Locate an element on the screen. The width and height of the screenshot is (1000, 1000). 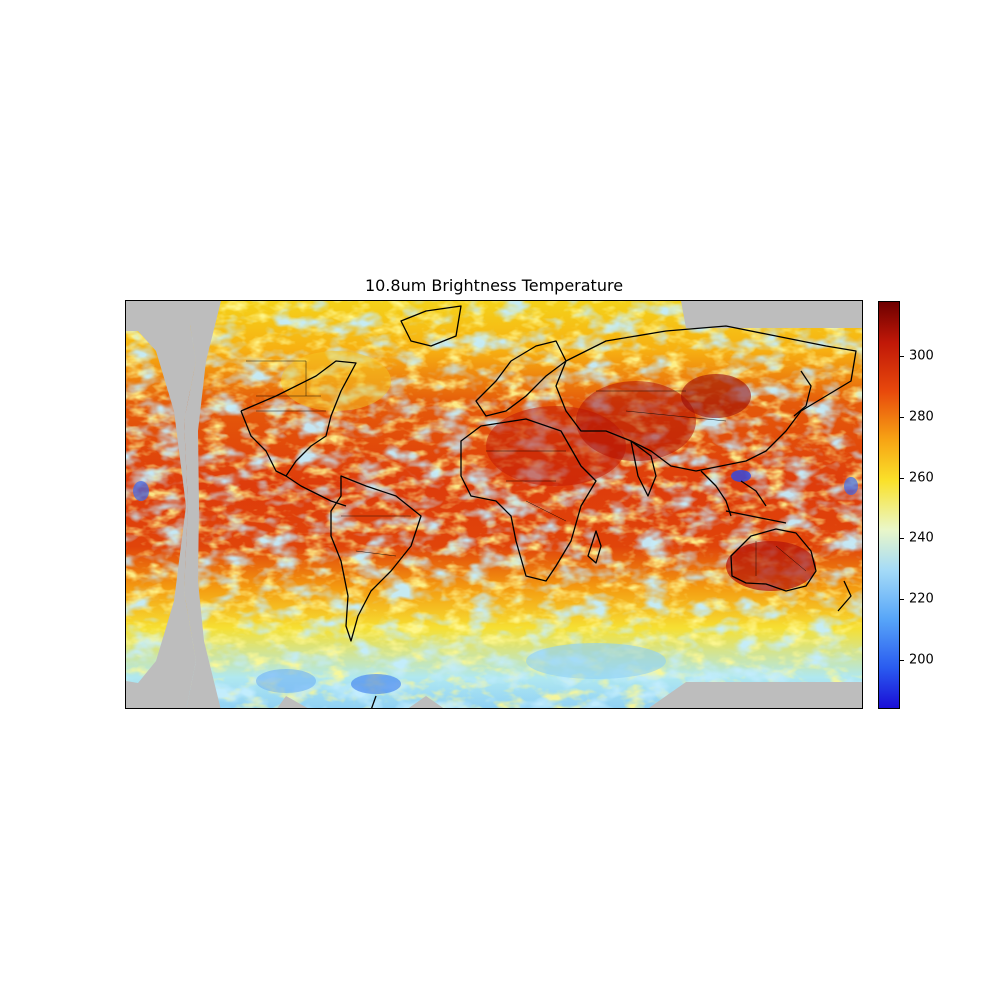
colorbar-tick-label: 220 is located at coordinates (921, 599).